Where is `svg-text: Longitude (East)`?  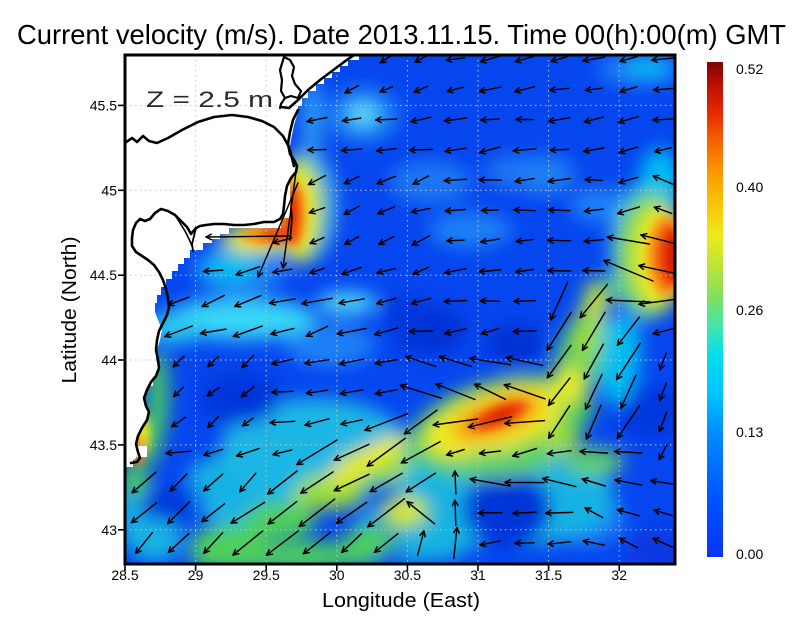
svg-text: Longitude (East) is located at coordinates (401, 601).